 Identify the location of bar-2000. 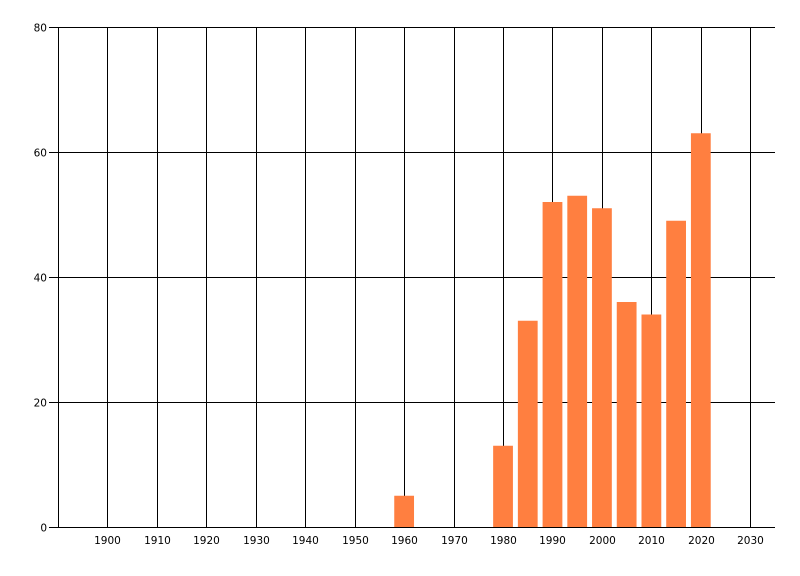
(602, 367).